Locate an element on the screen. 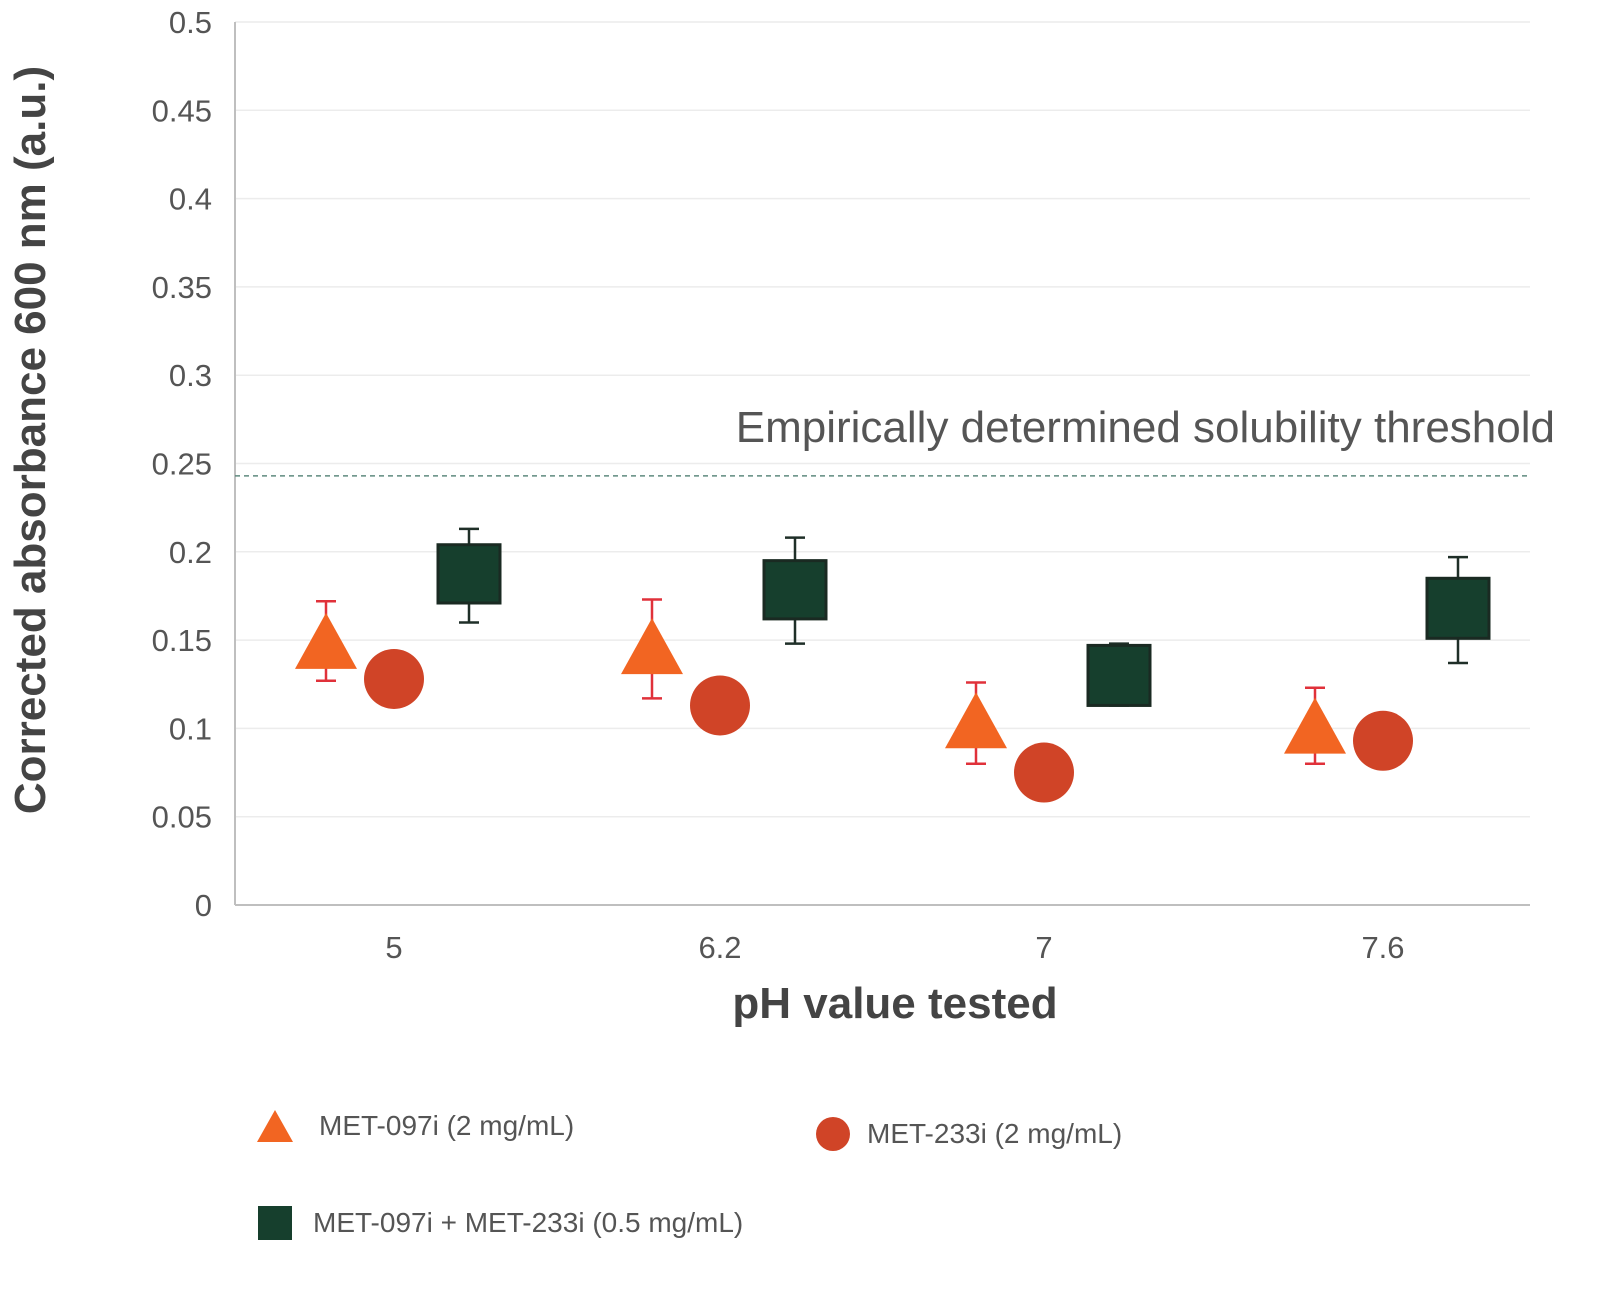 The width and height of the screenshot is (1617, 1289). legend-item-met-097i: MET-097i (2 mg/mL) is located at coordinates (414, 1126).